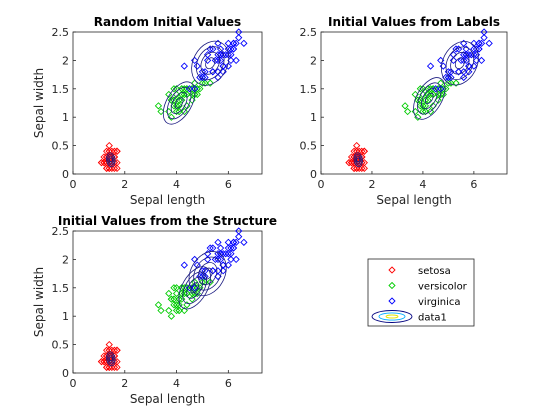  I want to click on x-axis-label: Sepal length, so click(413, 200).